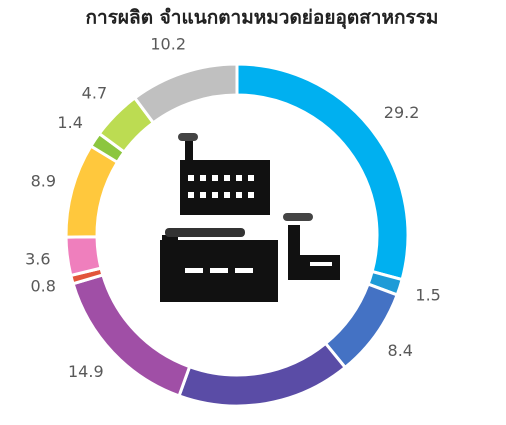 This screenshot has height=425, width=506. What do you see at coordinates (168, 44) in the screenshot?
I see `data-label: 10.2` at bounding box center [168, 44].